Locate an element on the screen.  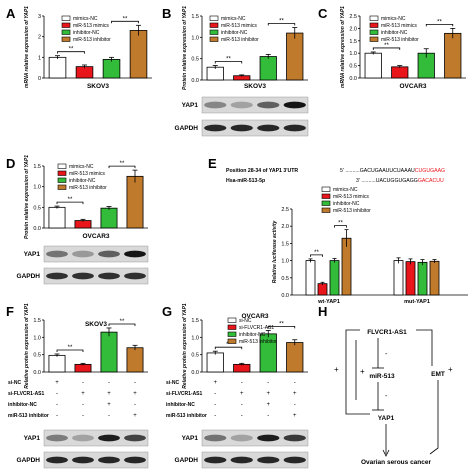
panel-label-b: B is located at coordinates (166, 13).